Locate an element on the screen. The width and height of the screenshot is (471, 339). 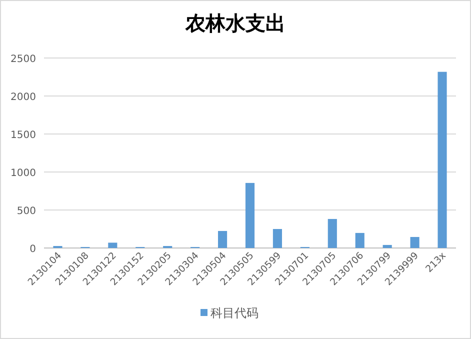
y-tick-label: 0 is located at coordinates (33, 249).